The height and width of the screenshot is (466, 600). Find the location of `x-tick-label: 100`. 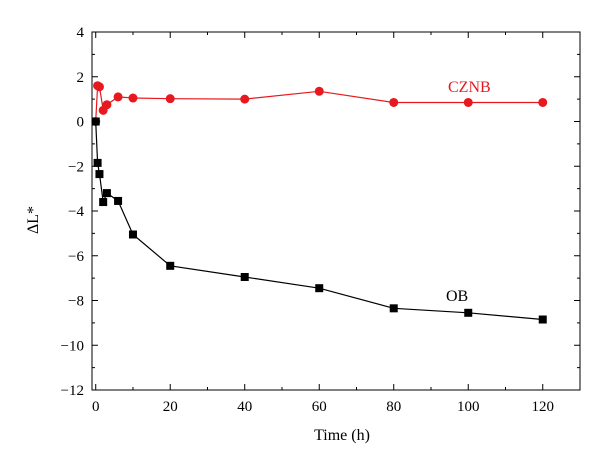

x-tick-label: 100 is located at coordinates (468, 407).